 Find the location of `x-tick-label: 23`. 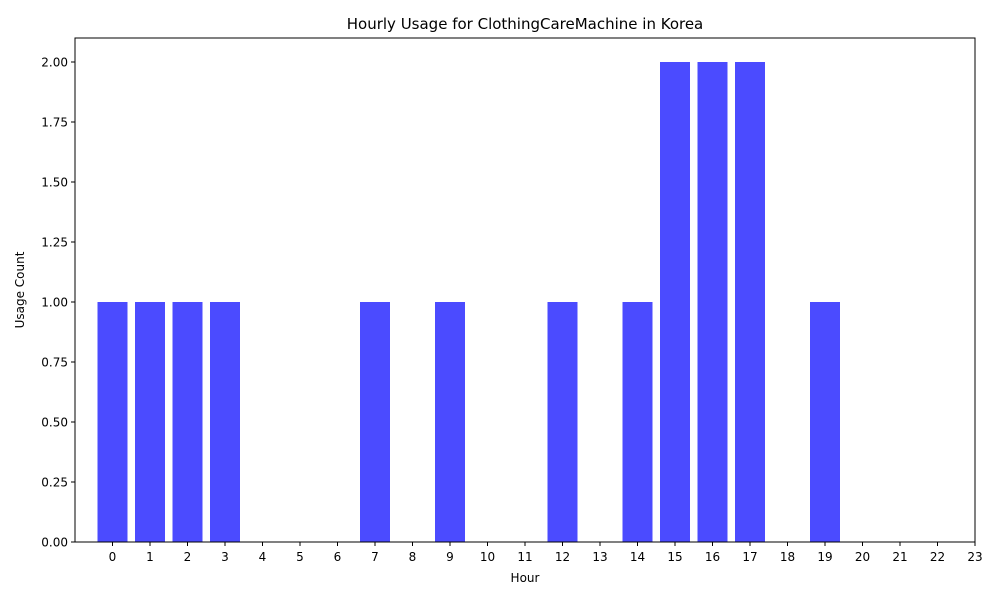

x-tick-label: 23 is located at coordinates (974, 557).